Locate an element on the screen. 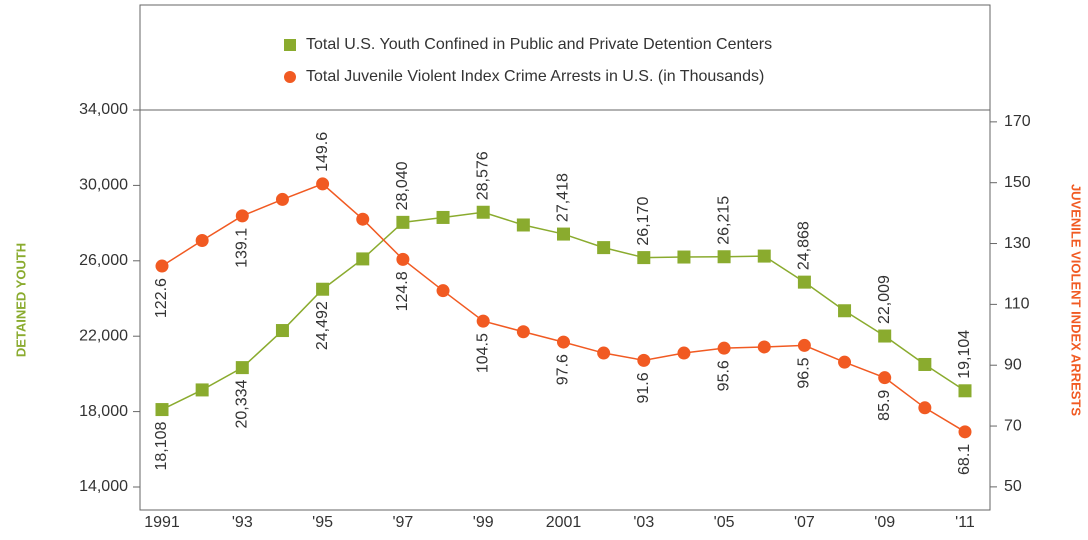 The width and height of the screenshot is (1088, 540). data-label: 97.6 is located at coordinates (563, 369).